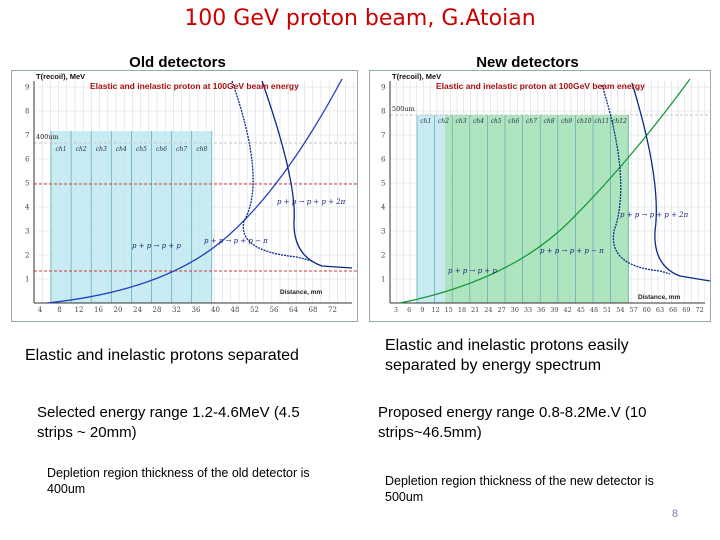 The height and width of the screenshot is (540, 720). What do you see at coordinates (673, 310) in the screenshot?
I see `x-tick-label: 66` at bounding box center [673, 310].